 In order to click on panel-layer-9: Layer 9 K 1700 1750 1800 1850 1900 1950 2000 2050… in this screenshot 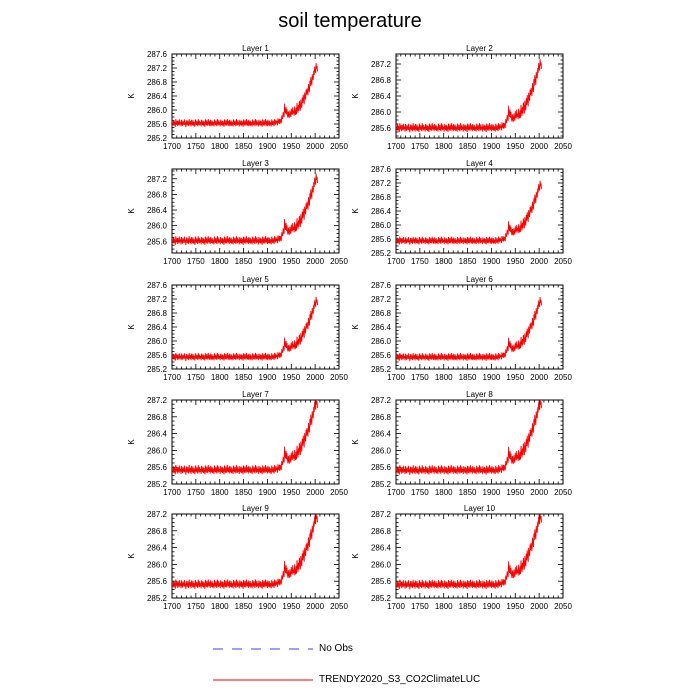, I will do `click(237, 557)`.